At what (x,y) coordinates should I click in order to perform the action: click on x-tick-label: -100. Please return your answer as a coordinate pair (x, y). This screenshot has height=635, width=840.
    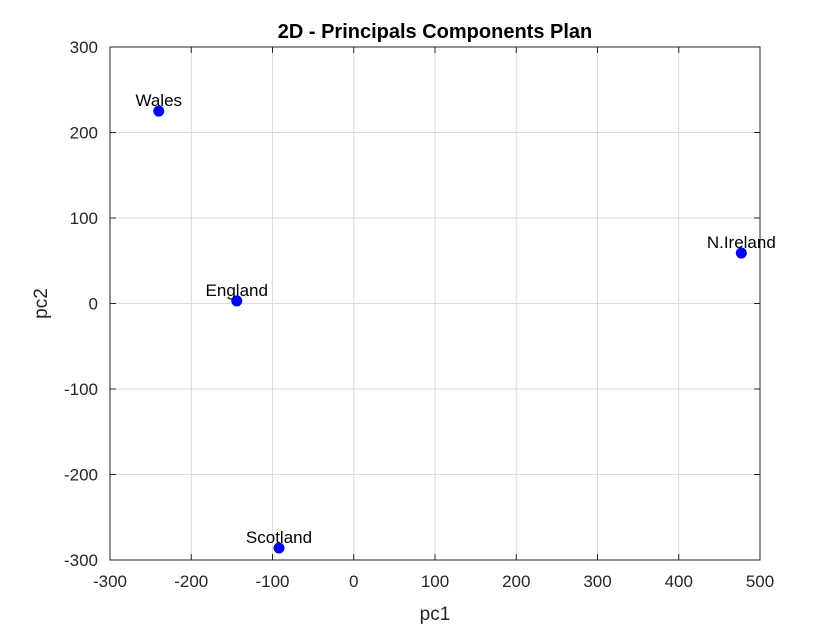
    Looking at the image, I should click on (272, 581).